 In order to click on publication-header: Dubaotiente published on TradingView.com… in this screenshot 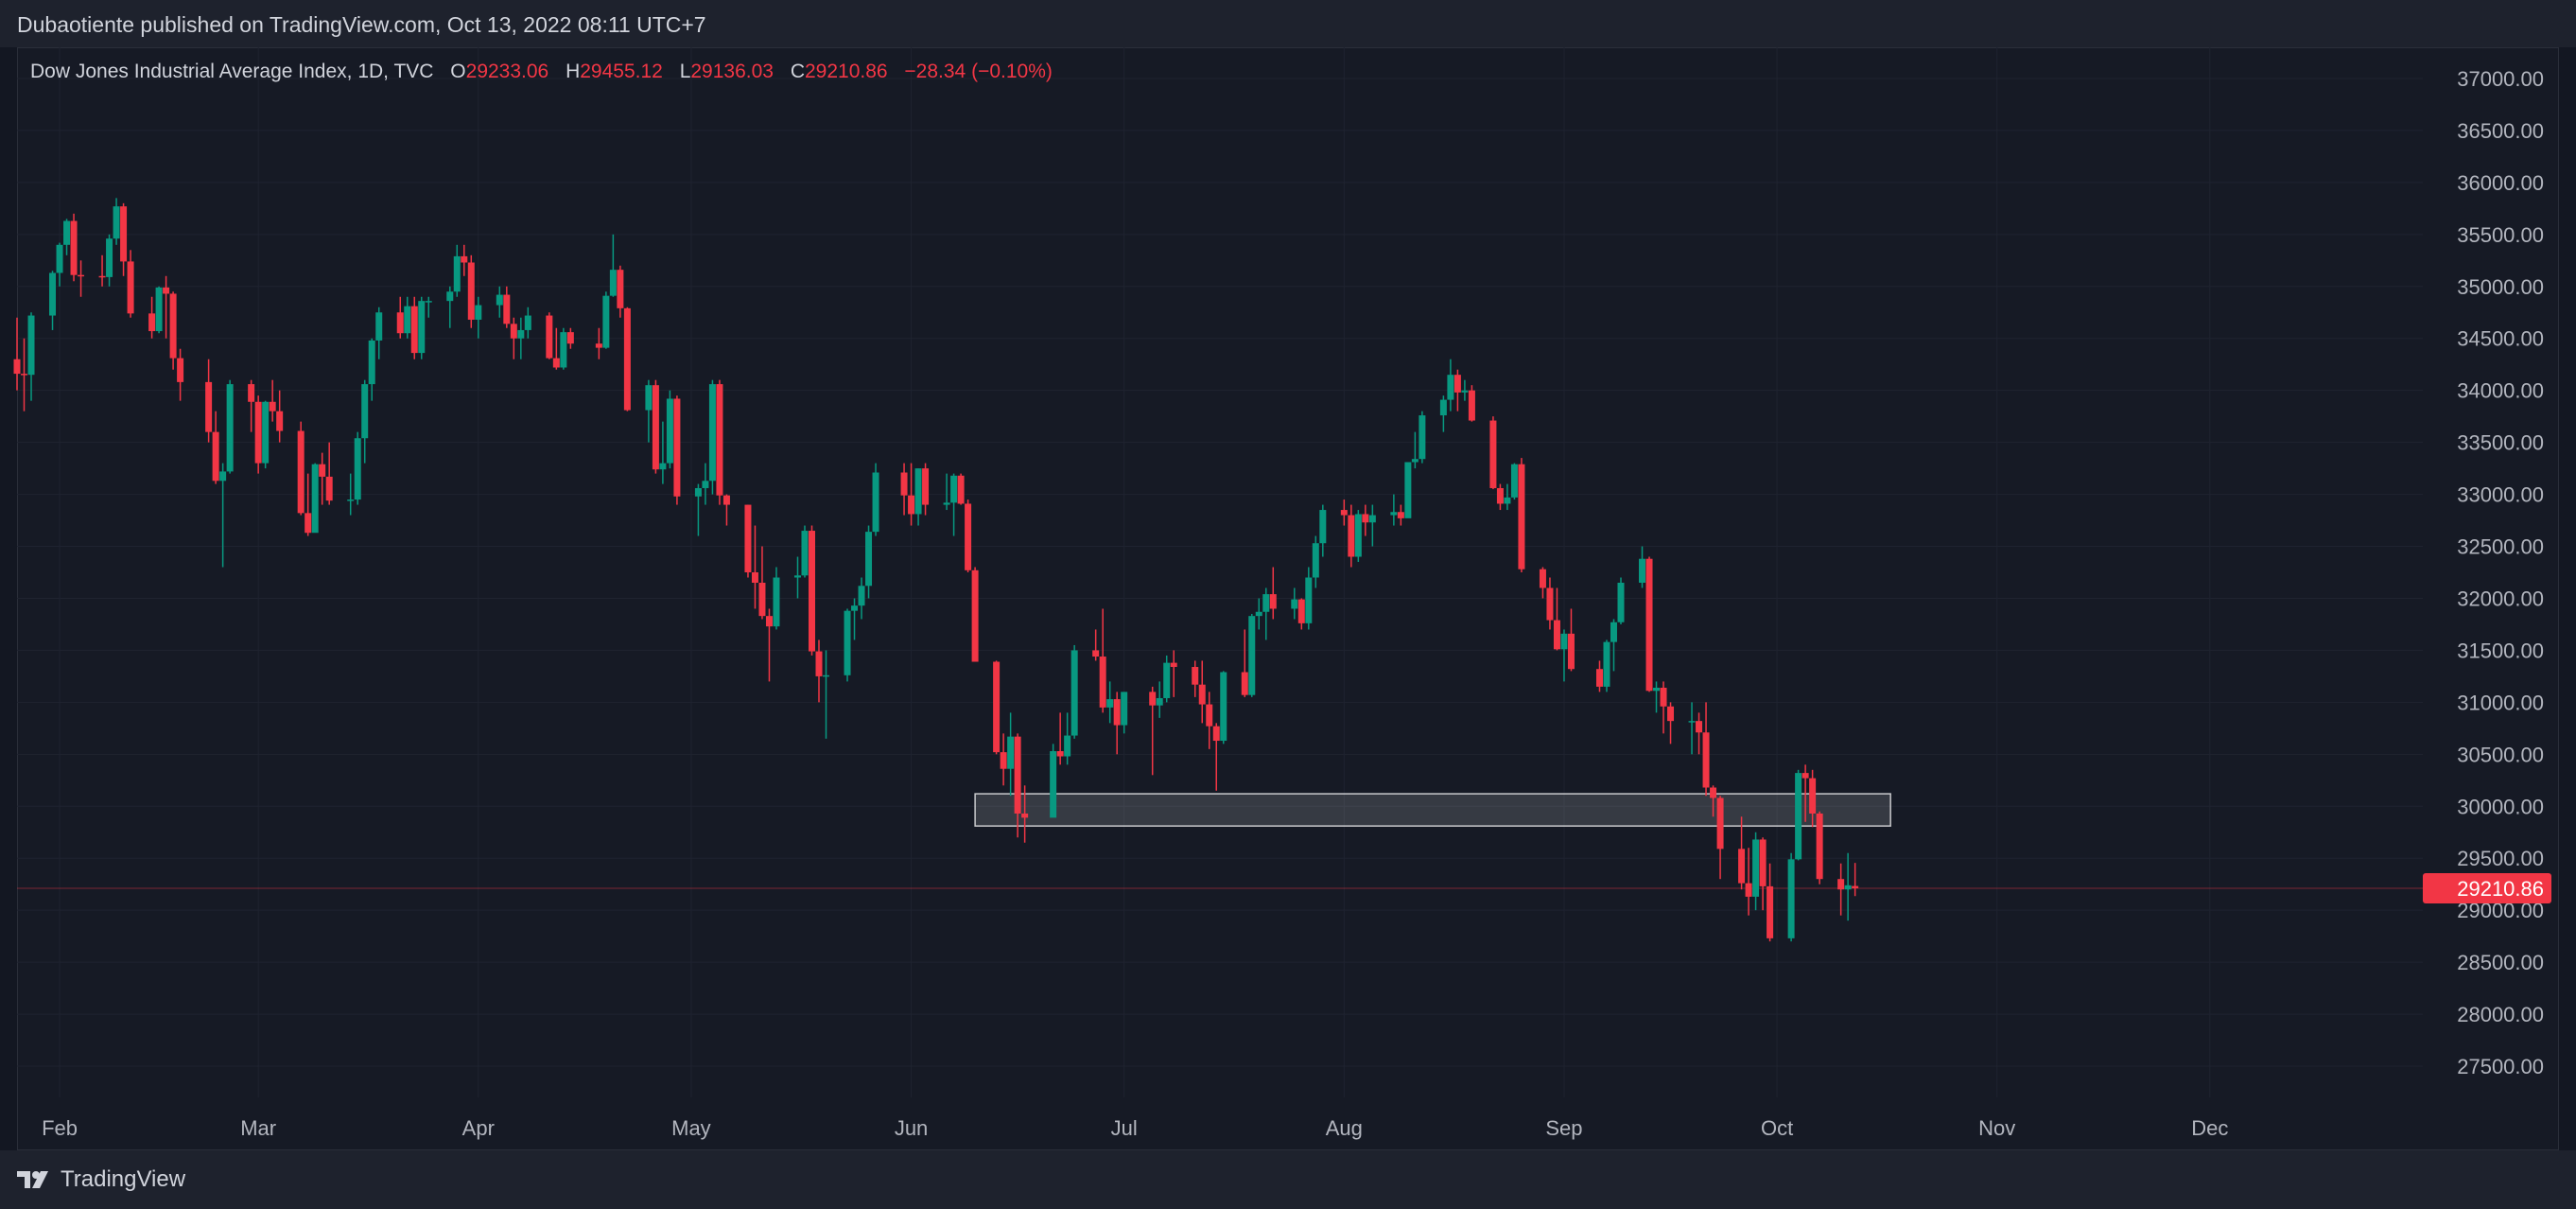, I will do `click(1288, 23)`.